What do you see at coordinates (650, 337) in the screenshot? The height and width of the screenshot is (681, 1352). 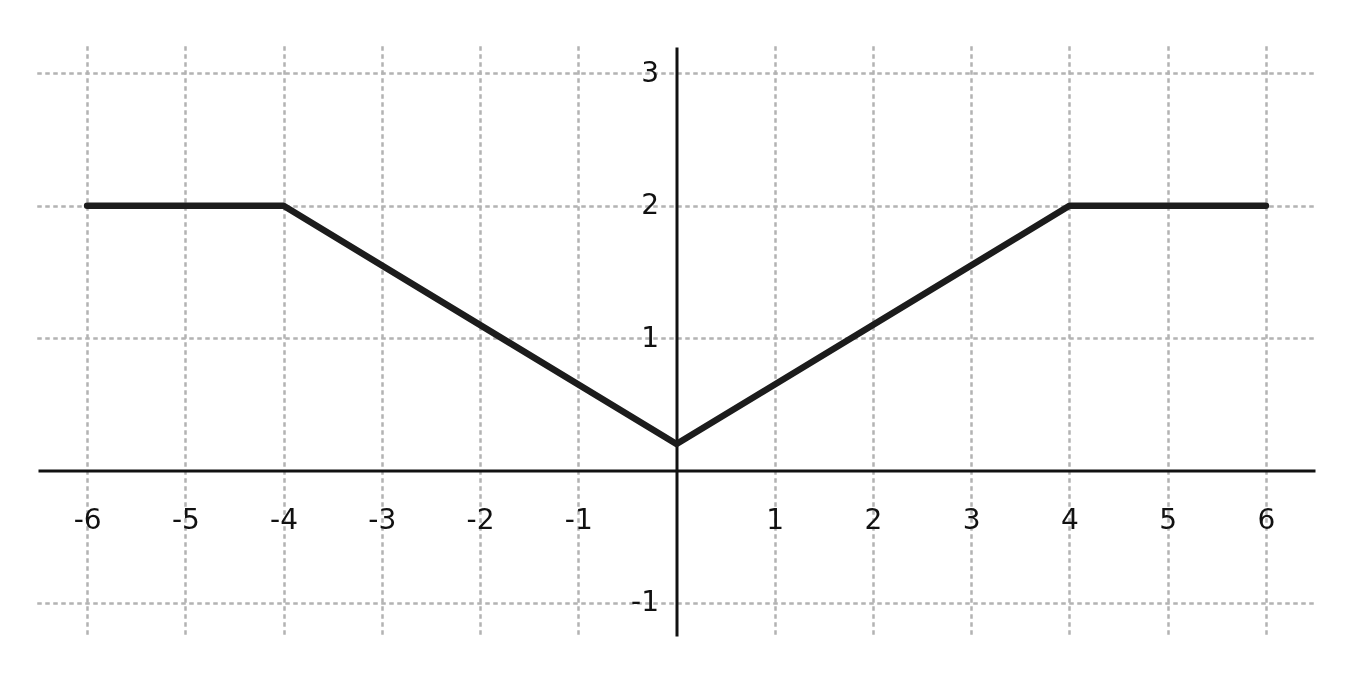 I see `y-tick-label: 1` at bounding box center [650, 337].